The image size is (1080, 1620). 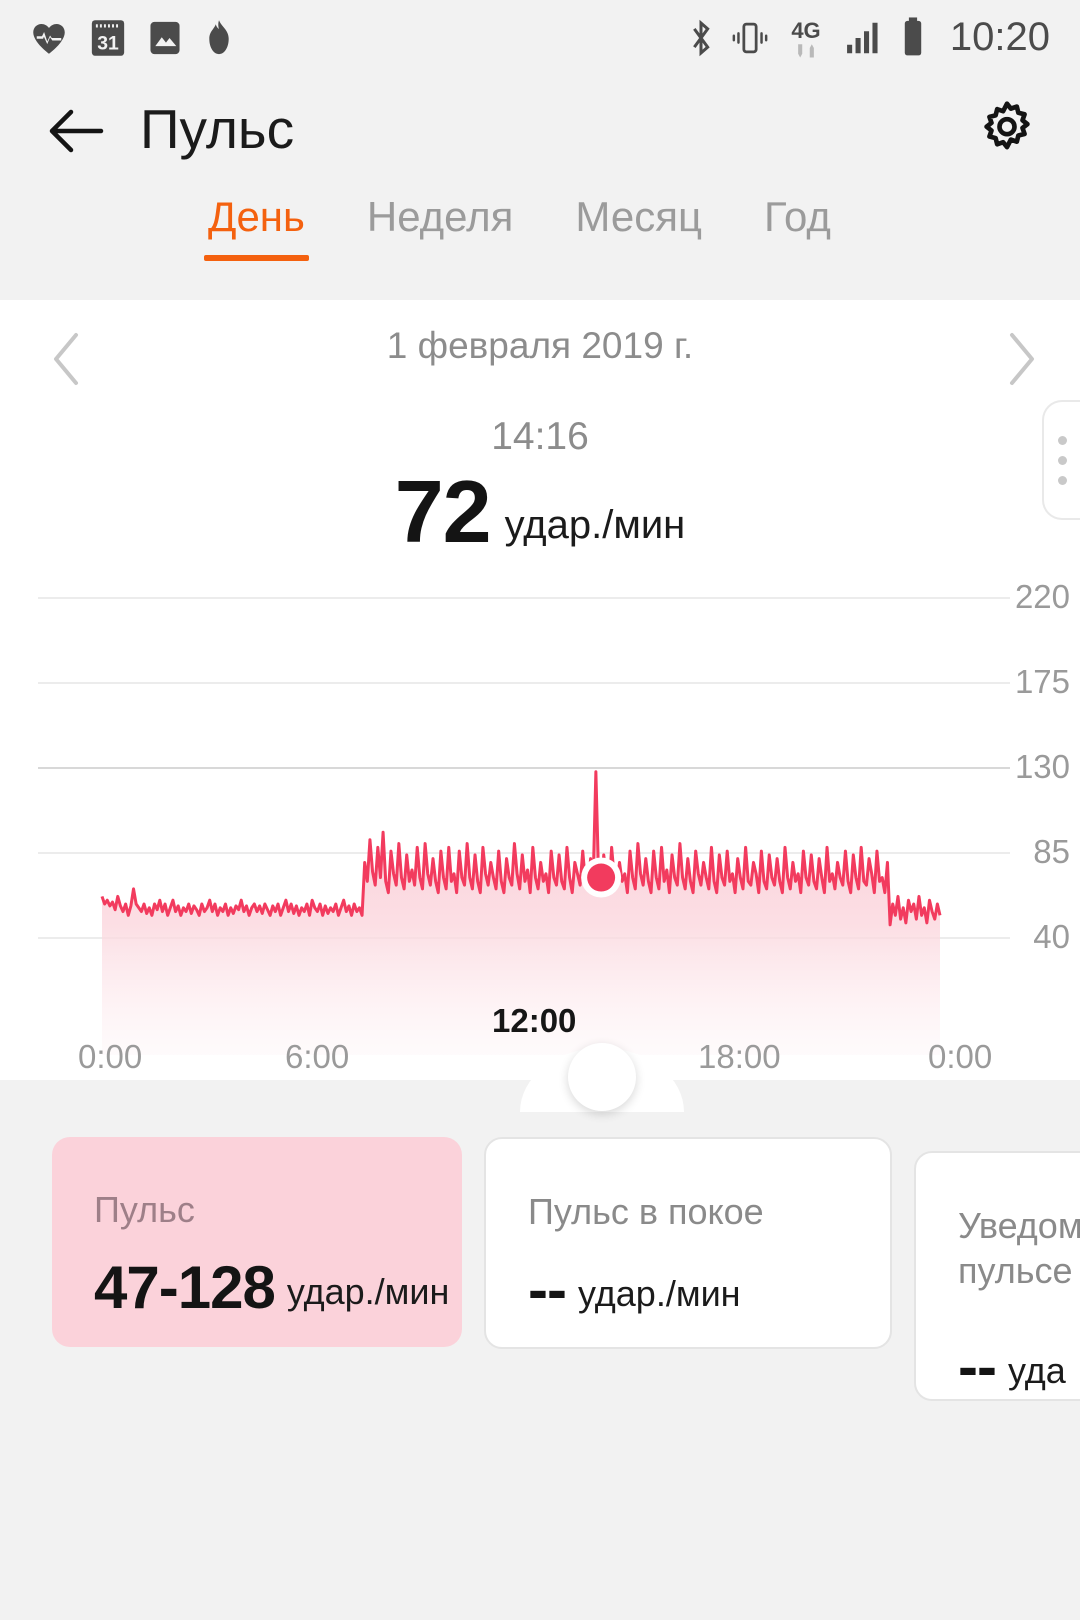 What do you see at coordinates (440, 216) in the screenshot?
I see `tab-week: Неделя` at bounding box center [440, 216].